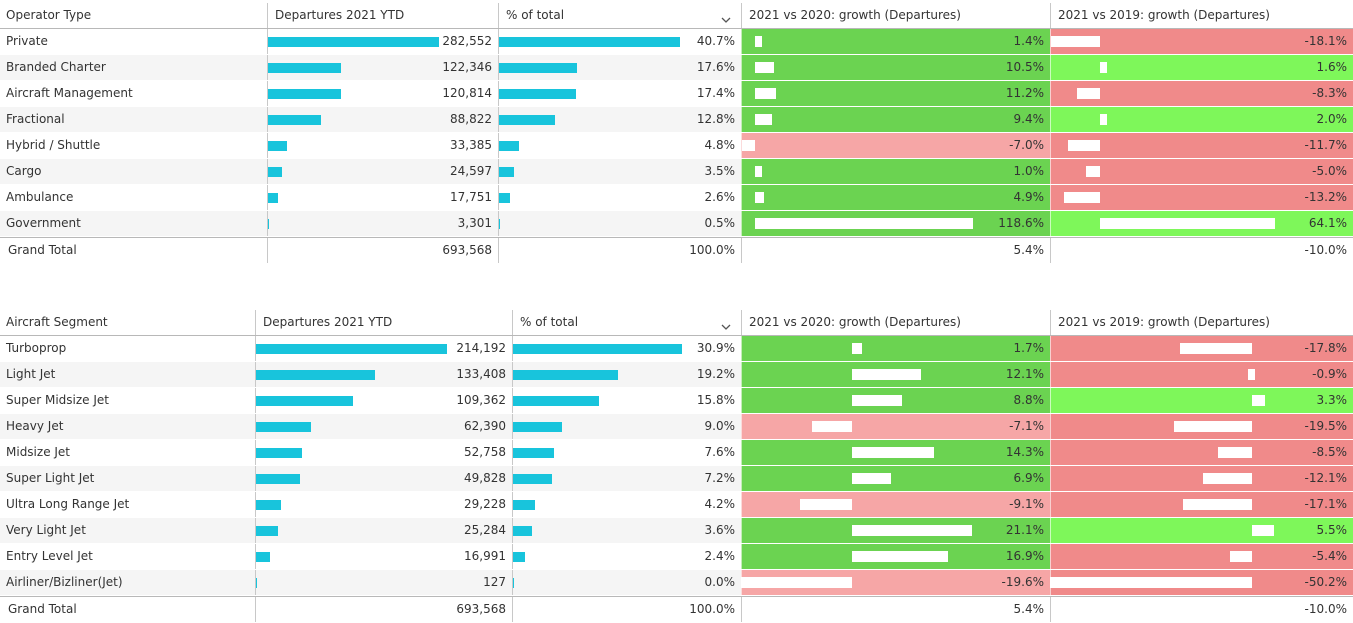  What do you see at coordinates (720, 145) in the screenshot?
I see `percent-value: 4.8%` at bounding box center [720, 145].